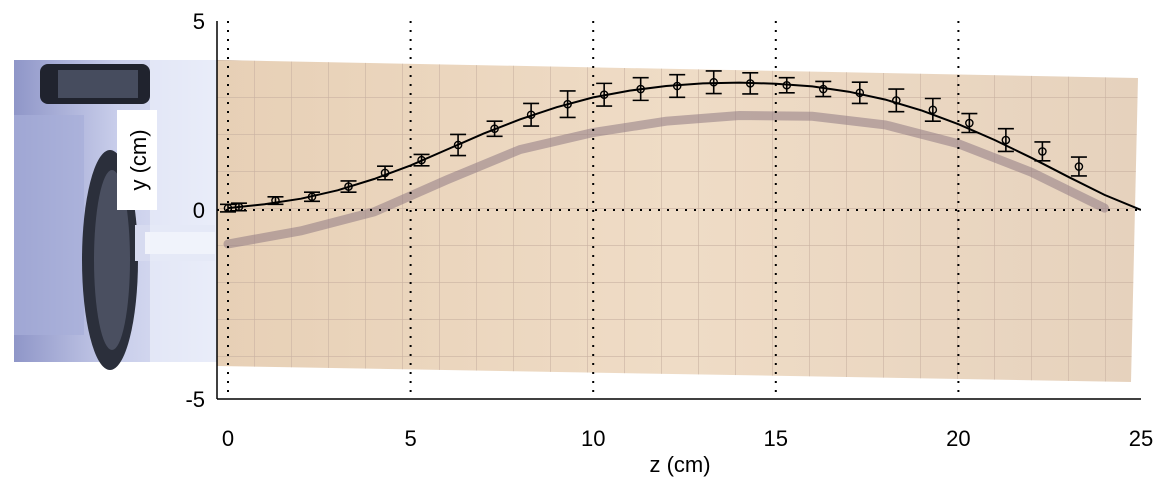 The image size is (1162, 481). I want to click on photo-hardware, so click(115, 215).